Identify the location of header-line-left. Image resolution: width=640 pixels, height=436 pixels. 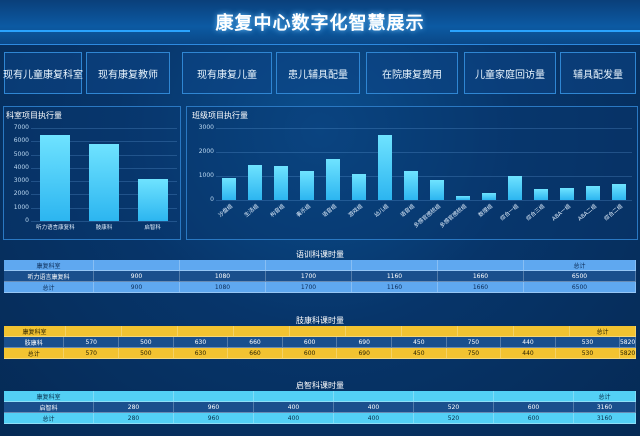
(95, 31).